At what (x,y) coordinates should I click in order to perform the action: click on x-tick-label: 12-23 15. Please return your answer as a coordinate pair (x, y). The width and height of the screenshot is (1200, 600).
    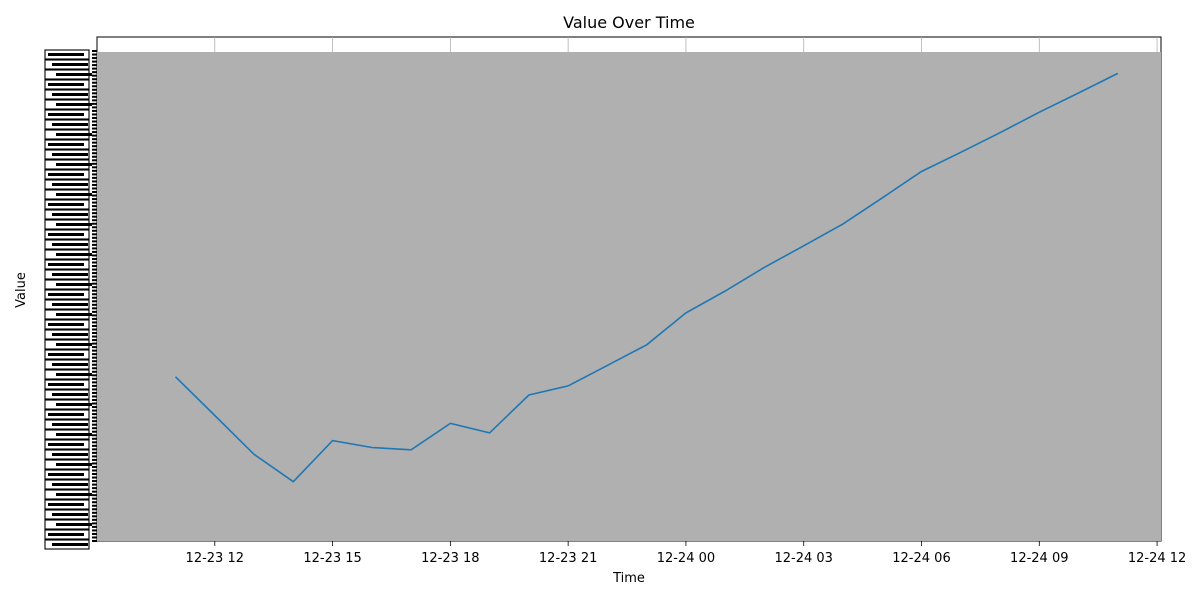
    Looking at the image, I should click on (332, 558).